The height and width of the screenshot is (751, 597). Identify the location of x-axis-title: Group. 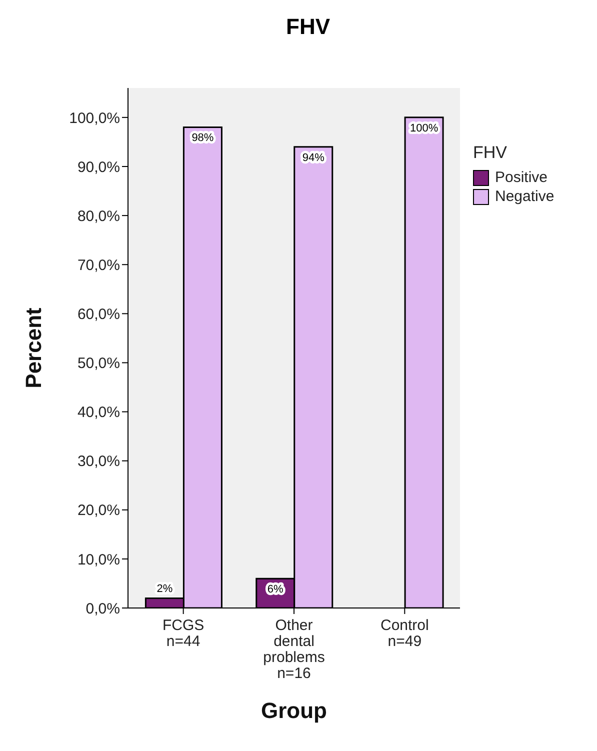
(294, 710).